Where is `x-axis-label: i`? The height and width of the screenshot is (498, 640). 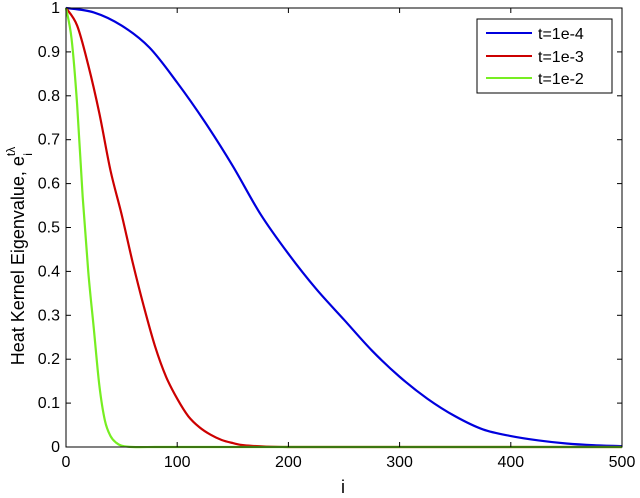
x-axis-label: i is located at coordinates (343, 487).